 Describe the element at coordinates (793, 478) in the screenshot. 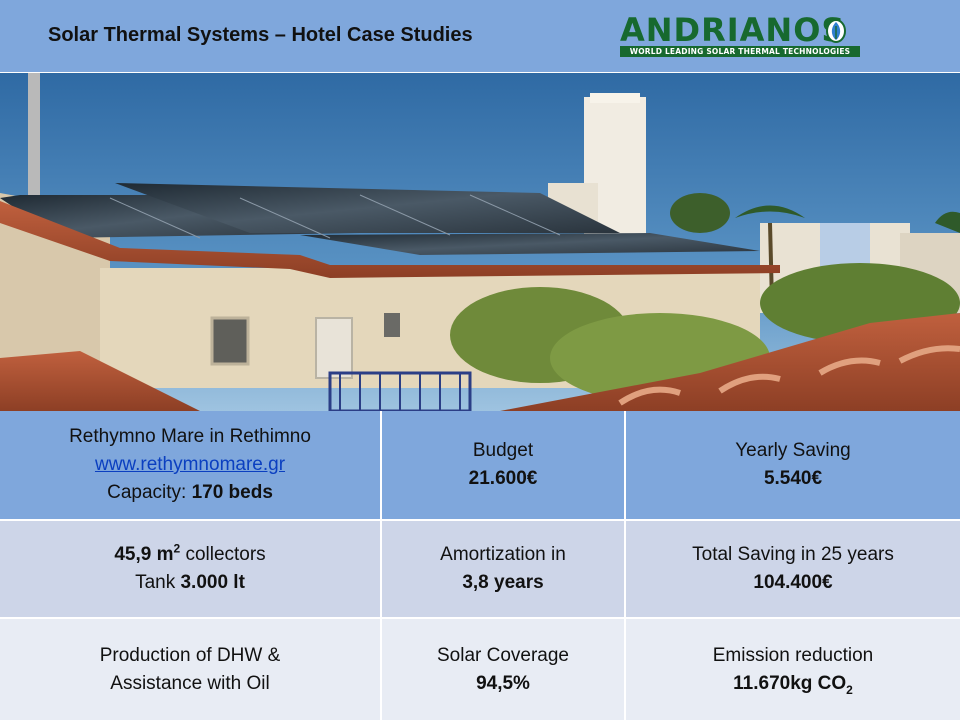

I see `yearly-saving-value: 5.540€` at that location.